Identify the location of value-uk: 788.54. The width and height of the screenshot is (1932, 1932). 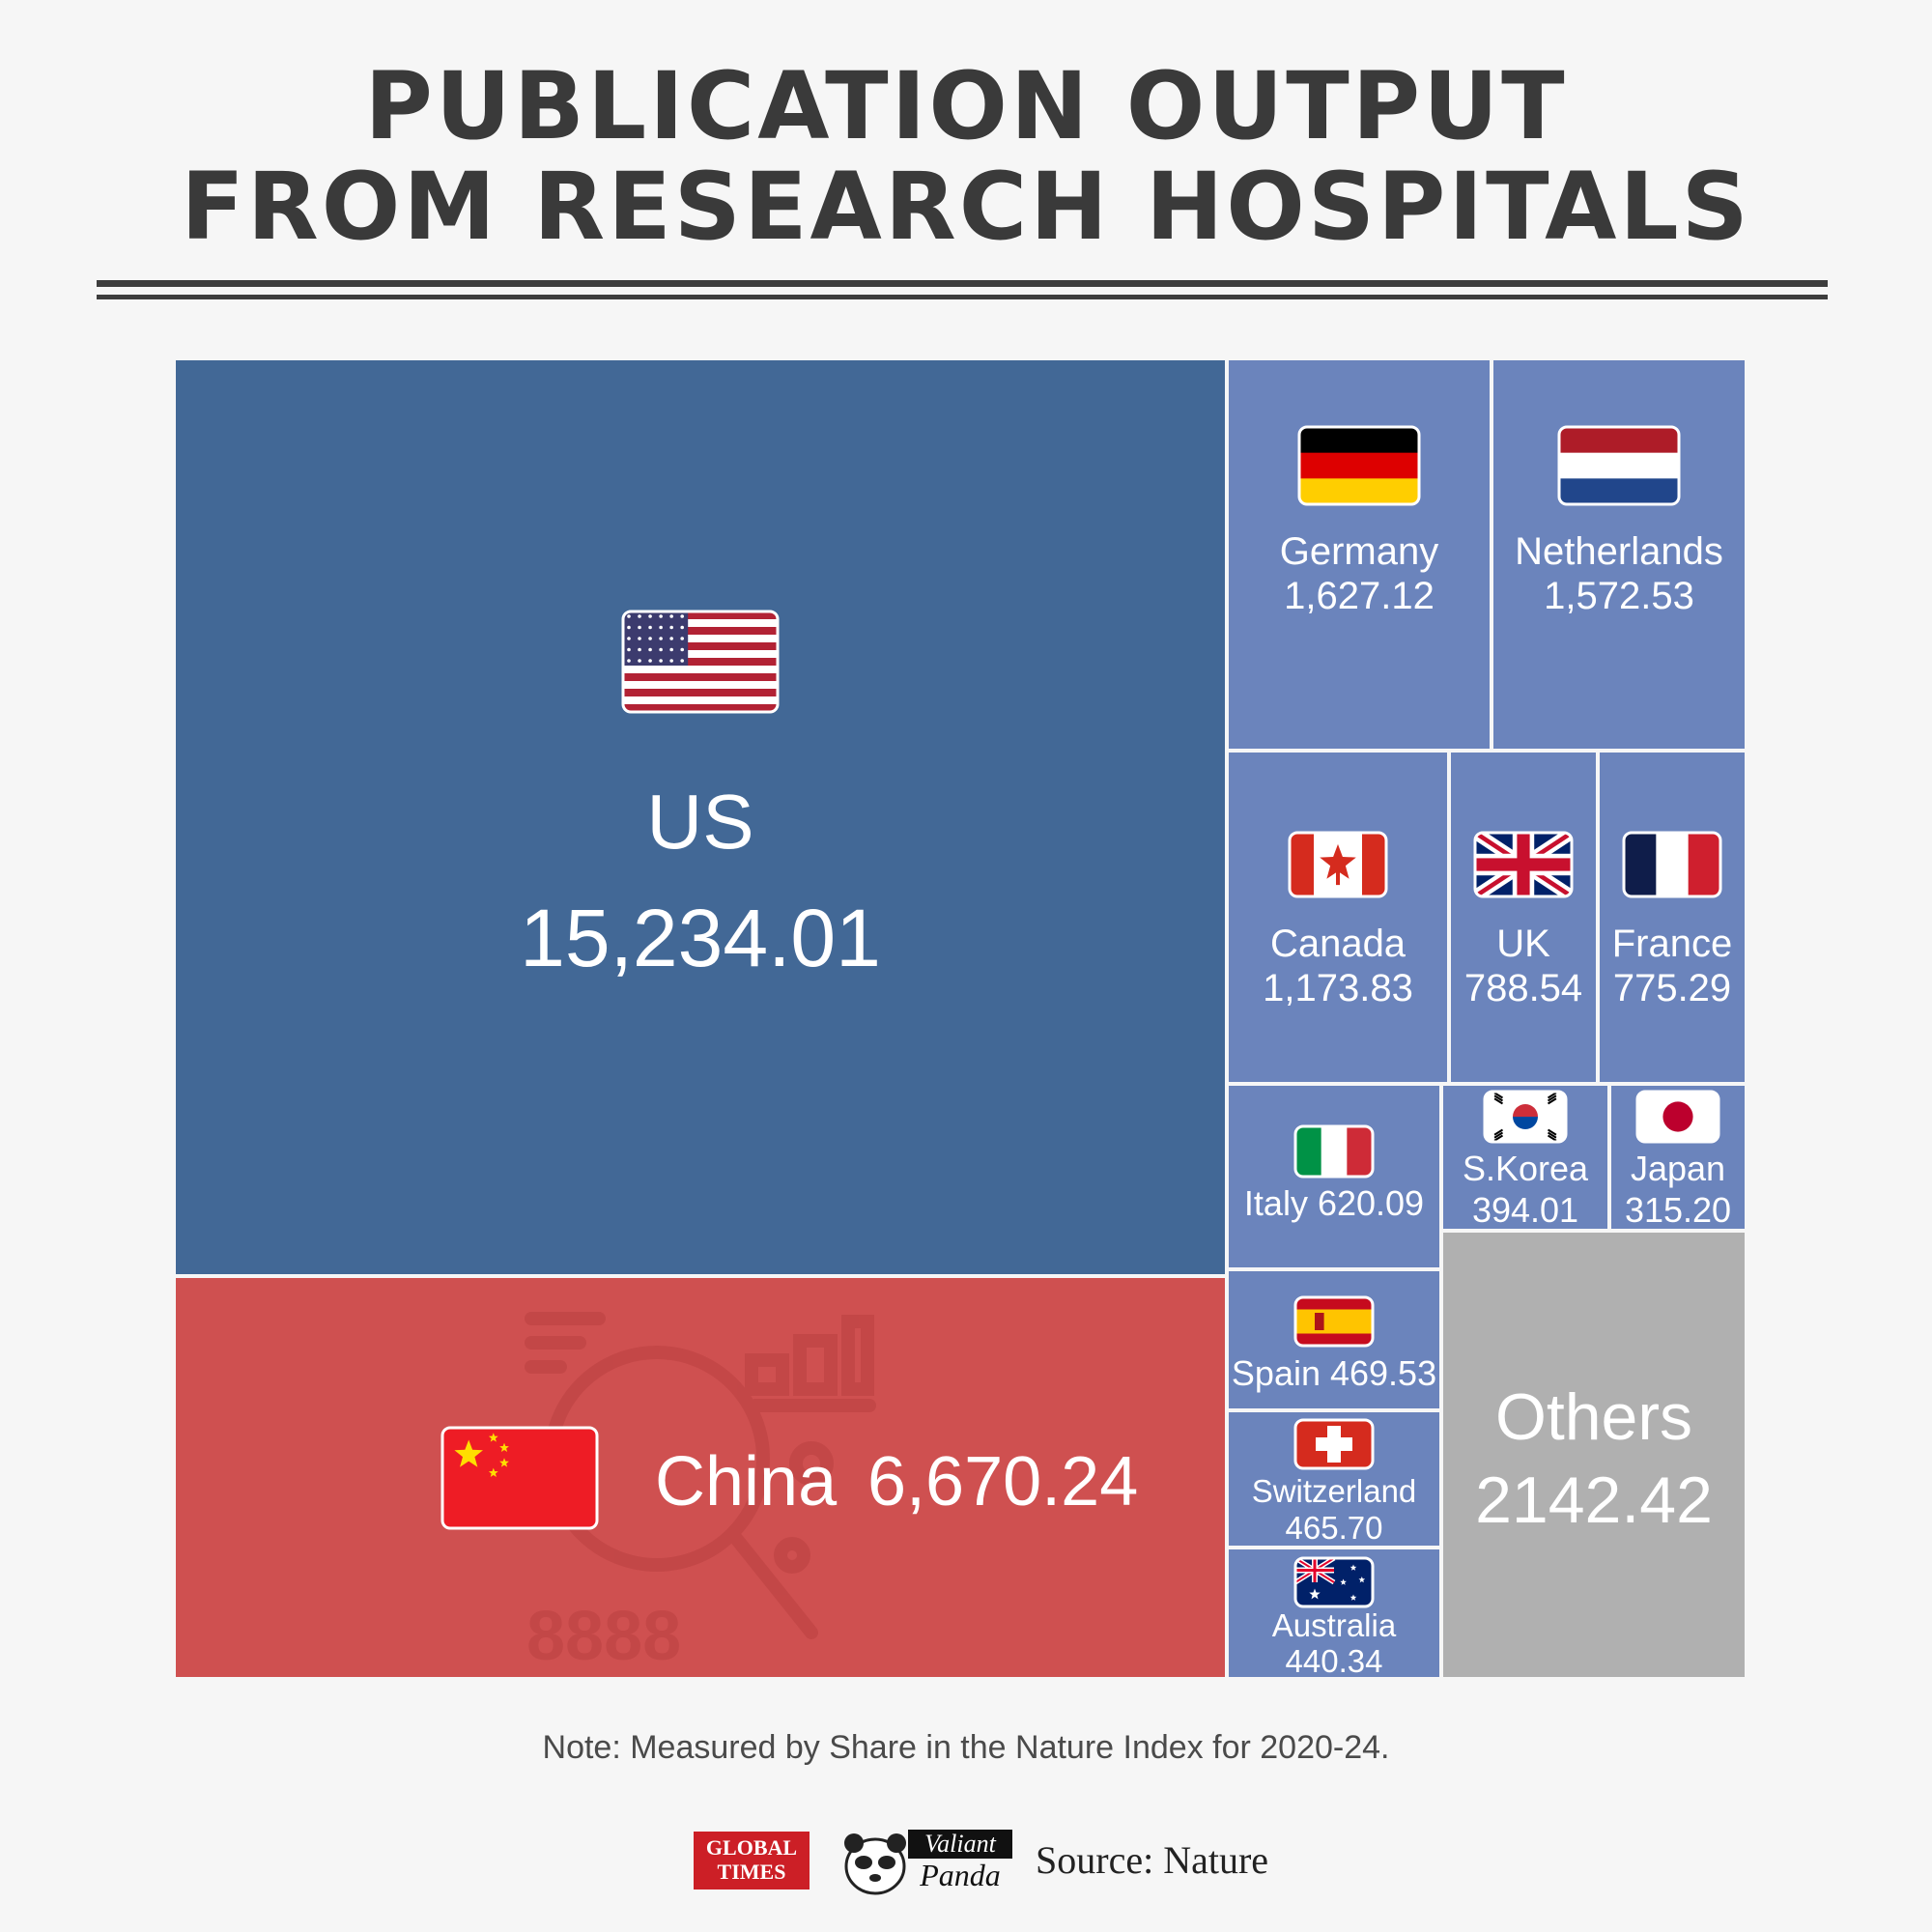
(1523, 988).